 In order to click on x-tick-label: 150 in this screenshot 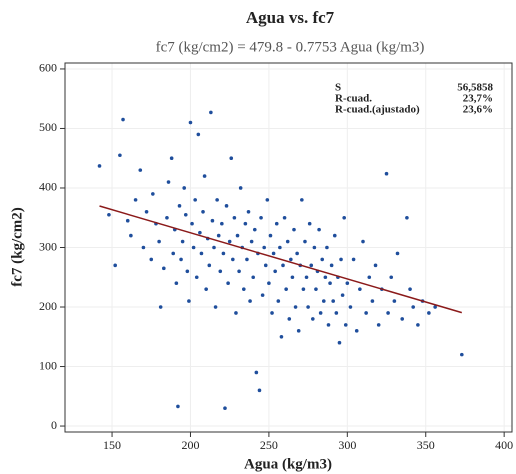, I will do `click(112, 445)`.